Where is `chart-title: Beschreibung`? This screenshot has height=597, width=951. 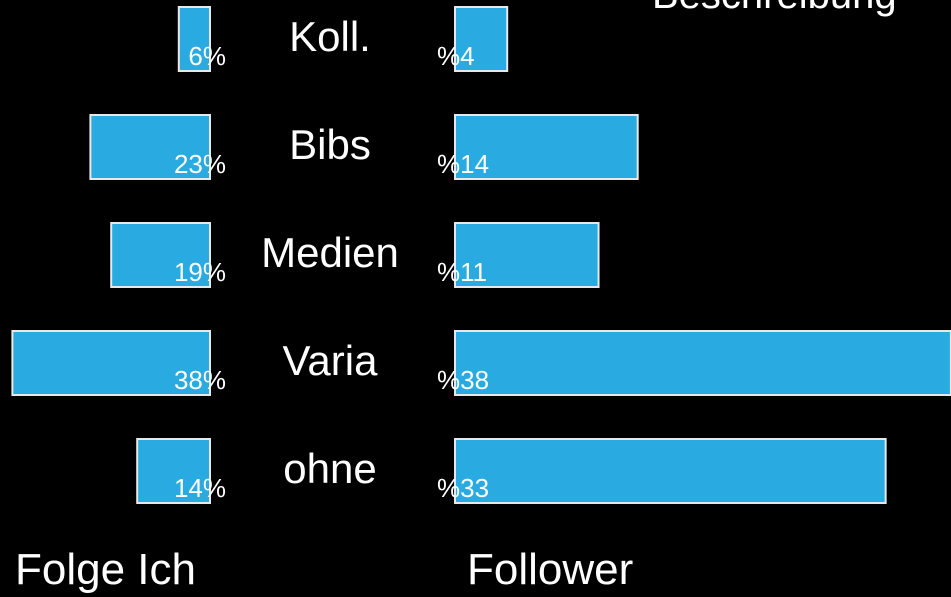 chart-title: Beschreibung is located at coordinates (774, 8).